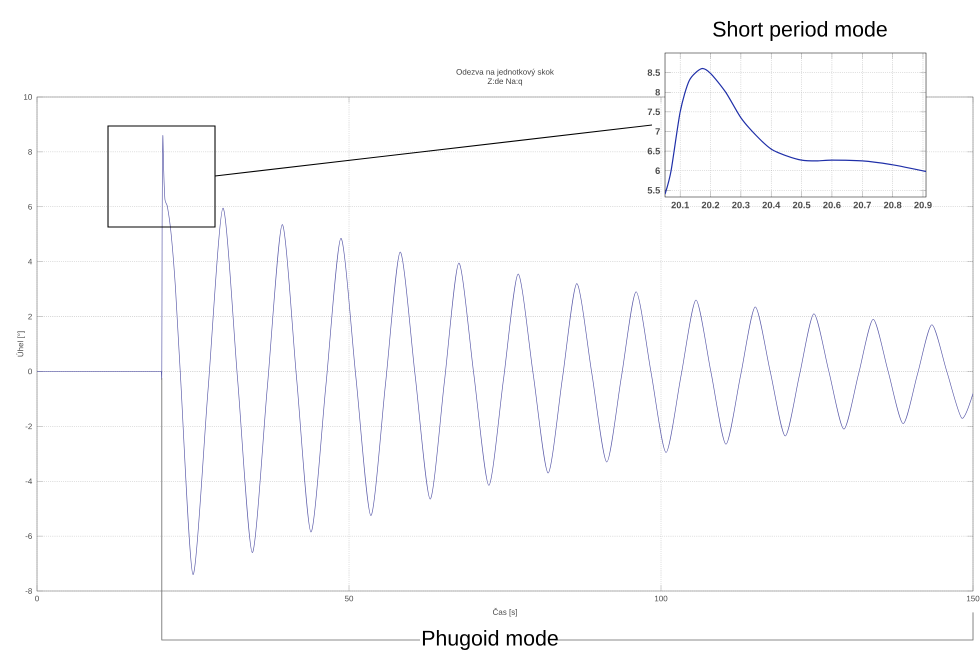 This screenshot has width=980, height=651. Describe the element at coordinates (29, 591) in the screenshot. I see `y-tick-label: -8` at that location.